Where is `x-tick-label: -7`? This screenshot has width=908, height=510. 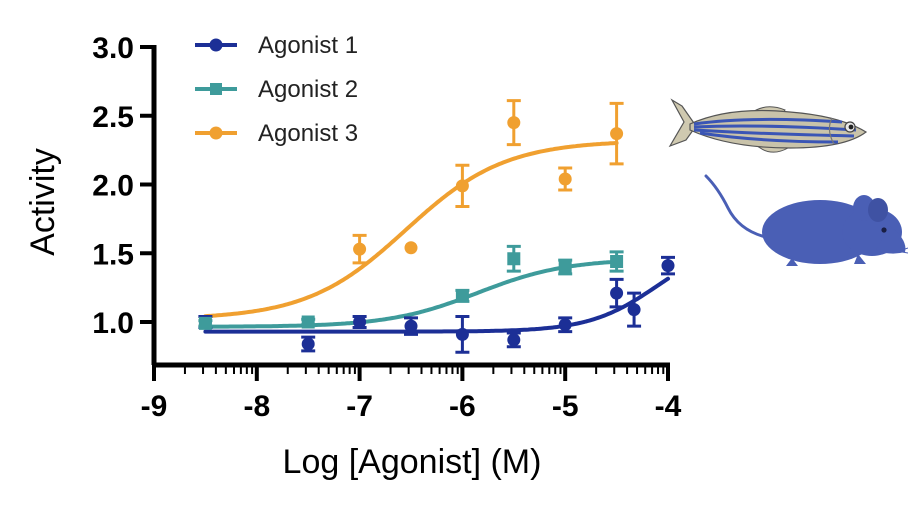 x-tick-label: -7 is located at coordinates (359, 406).